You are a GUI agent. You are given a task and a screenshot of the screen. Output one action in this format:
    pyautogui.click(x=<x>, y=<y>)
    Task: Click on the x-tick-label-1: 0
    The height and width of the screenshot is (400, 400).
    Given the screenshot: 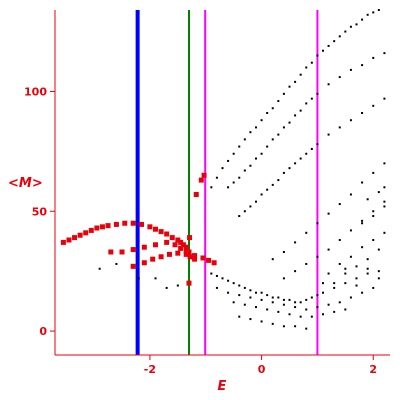 What is the action you would take?
    pyautogui.click(x=262, y=369)
    